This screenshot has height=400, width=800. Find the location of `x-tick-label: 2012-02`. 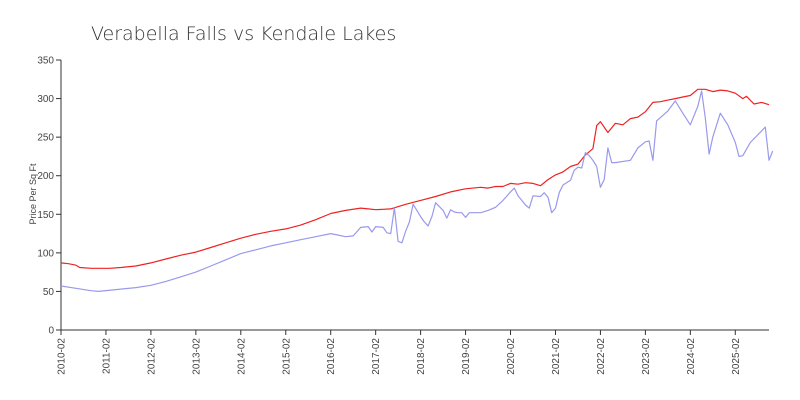

x-tick-label: 2012-02 is located at coordinates (151, 356).